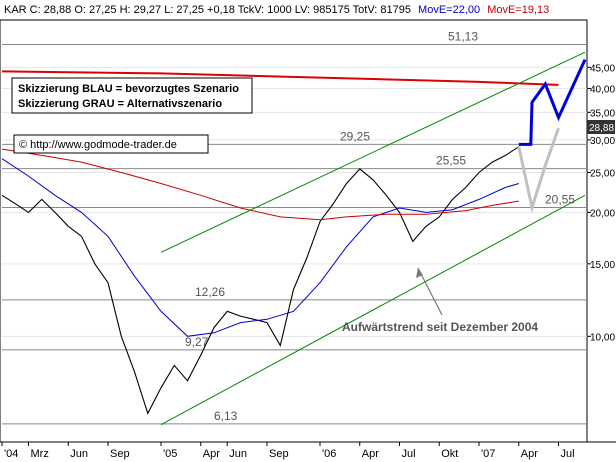 The image size is (616, 462). I want to click on last-price-tag-box, so click(601, 127).